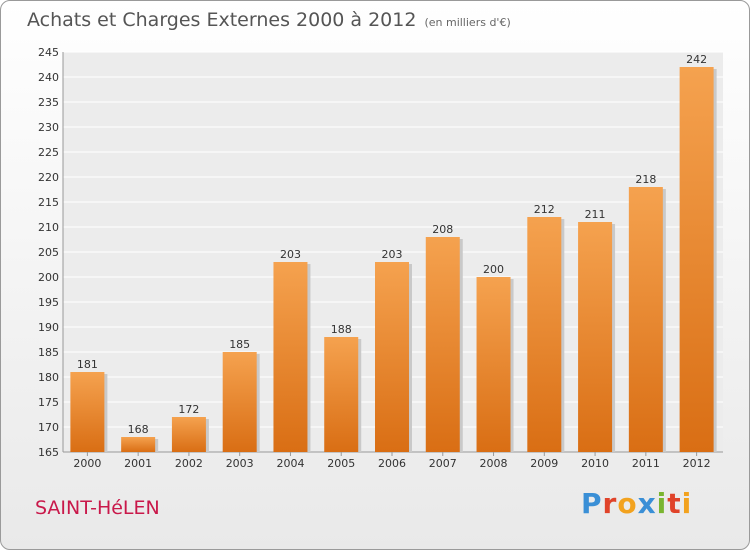  Describe the element at coordinates (645, 179) in the screenshot. I see `bar-value-label: 218` at that location.